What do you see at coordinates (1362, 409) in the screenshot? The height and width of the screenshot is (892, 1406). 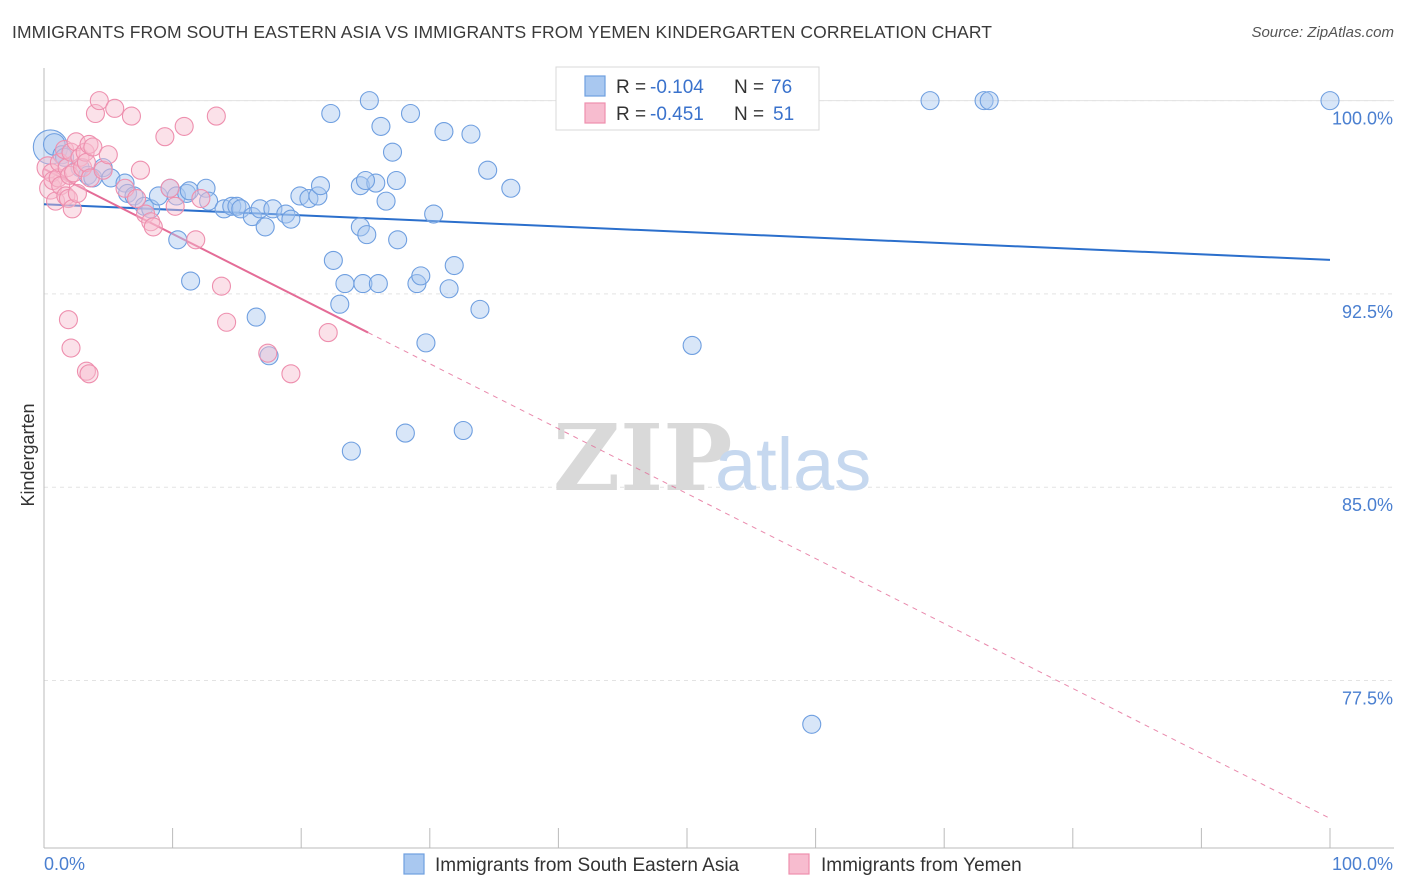 I see `y-tick-labels: 77.5% 85.0% 92.5% 100.0%` at bounding box center [1362, 409].